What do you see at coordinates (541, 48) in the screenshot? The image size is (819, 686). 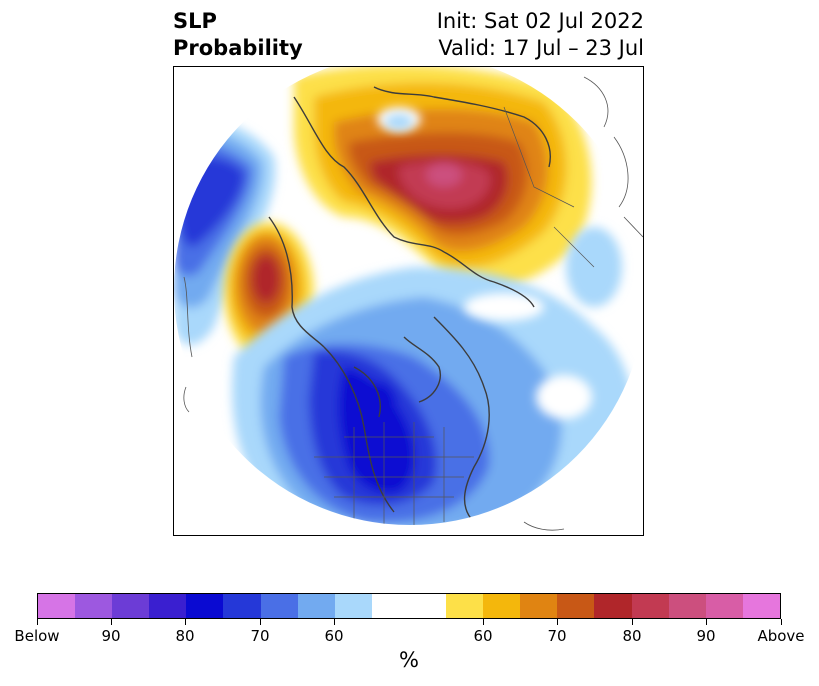 I see `valid-range: Valid: 17 Jul – 23 Jul` at bounding box center [541, 48].